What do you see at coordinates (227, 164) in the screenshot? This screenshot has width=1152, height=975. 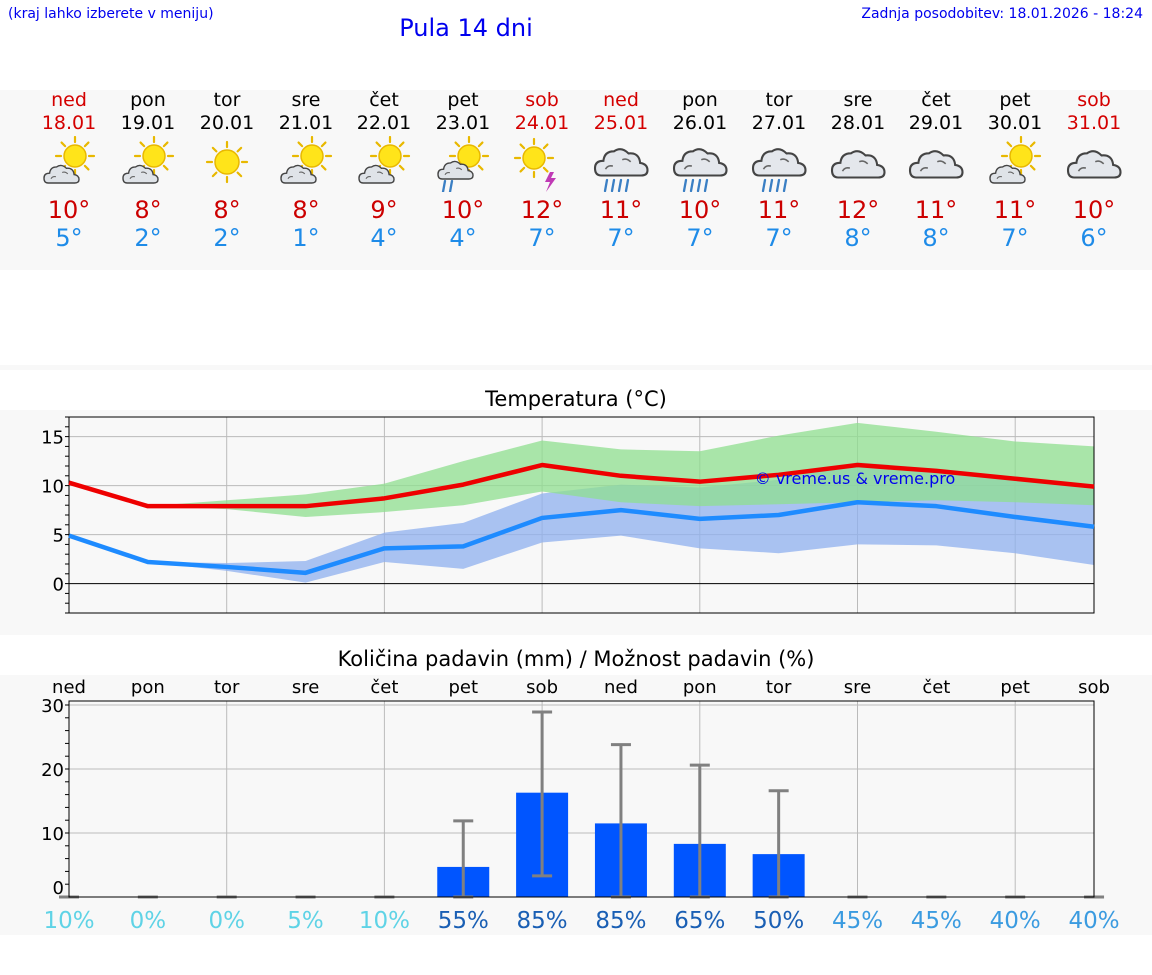 I see `sun-icon` at bounding box center [227, 164].